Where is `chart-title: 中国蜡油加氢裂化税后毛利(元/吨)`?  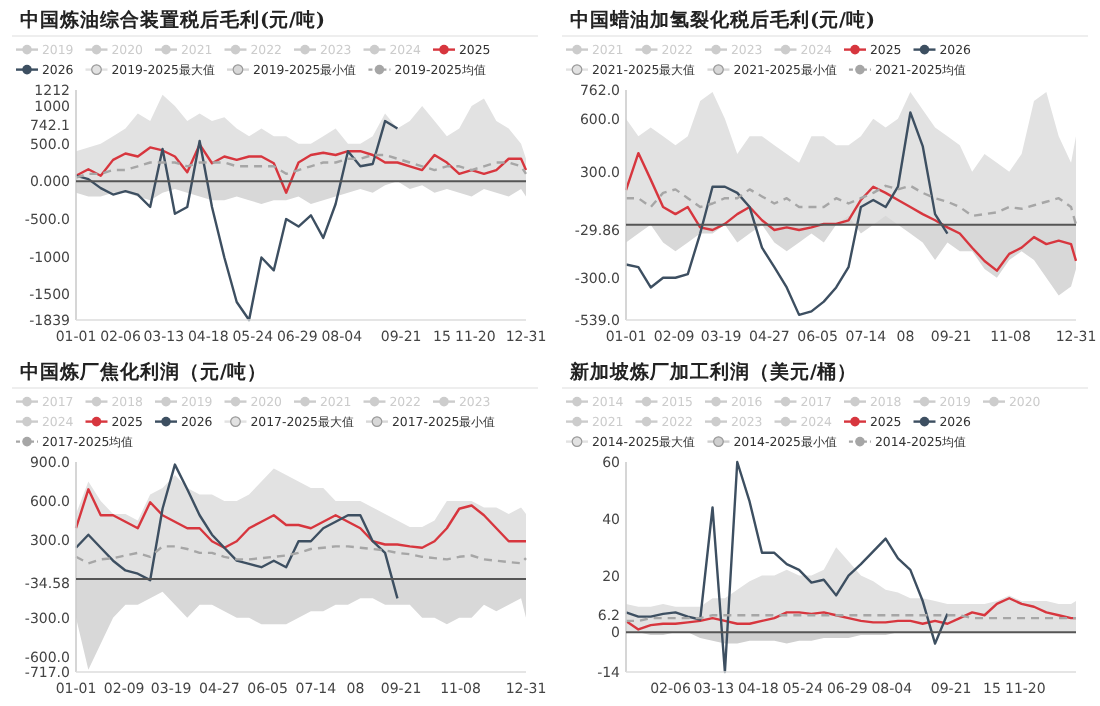 chart-title: 中国蜡油加氢裂化税后毛利(元/吨) is located at coordinates (722, 20).